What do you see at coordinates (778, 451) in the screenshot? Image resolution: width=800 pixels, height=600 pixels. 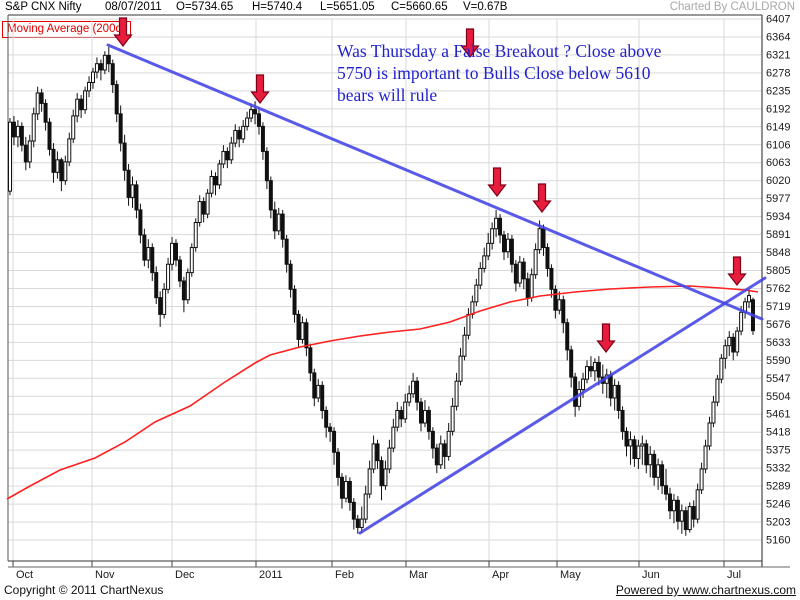 I see `y-axis-label: 5375` at bounding box center [778, 451].